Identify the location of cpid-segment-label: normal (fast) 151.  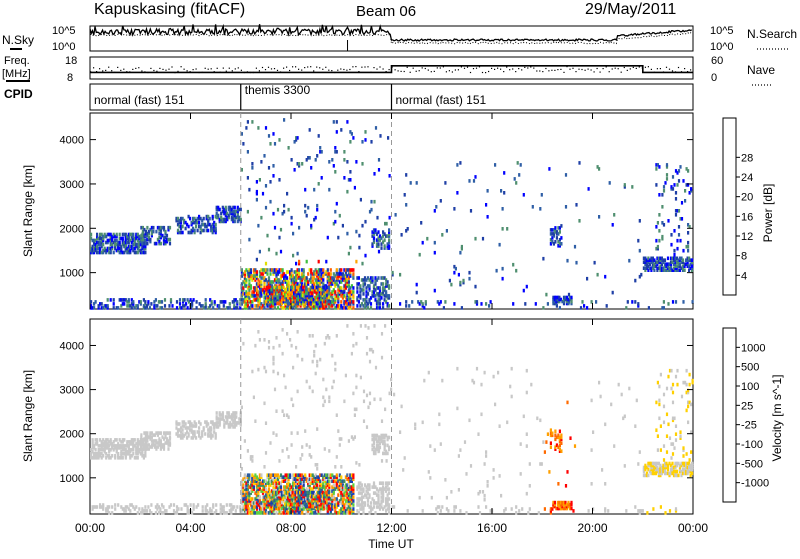
(441, 100).